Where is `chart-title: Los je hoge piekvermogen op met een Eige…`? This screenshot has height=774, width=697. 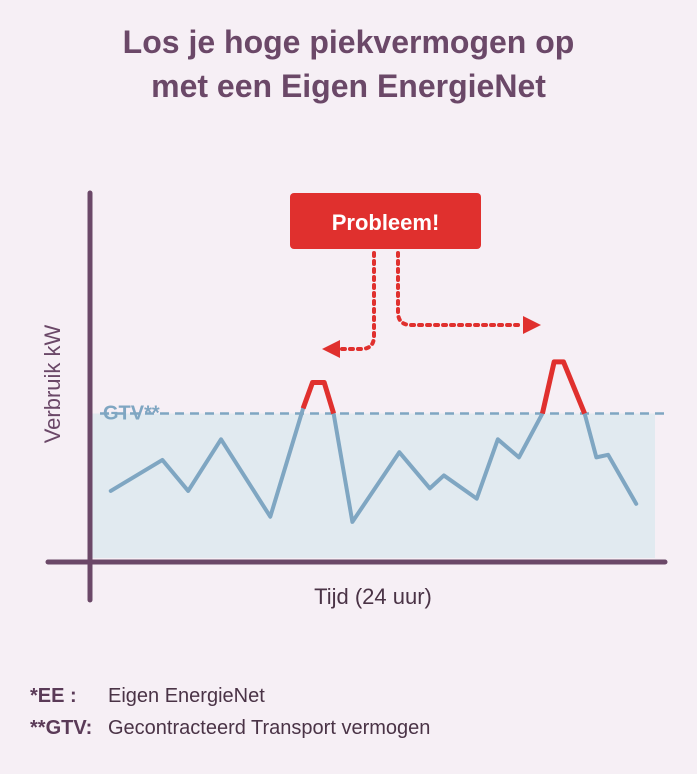 chart-title: Los je hoge piekvermogen op met een Eige… is located at coordinates (348, 64).